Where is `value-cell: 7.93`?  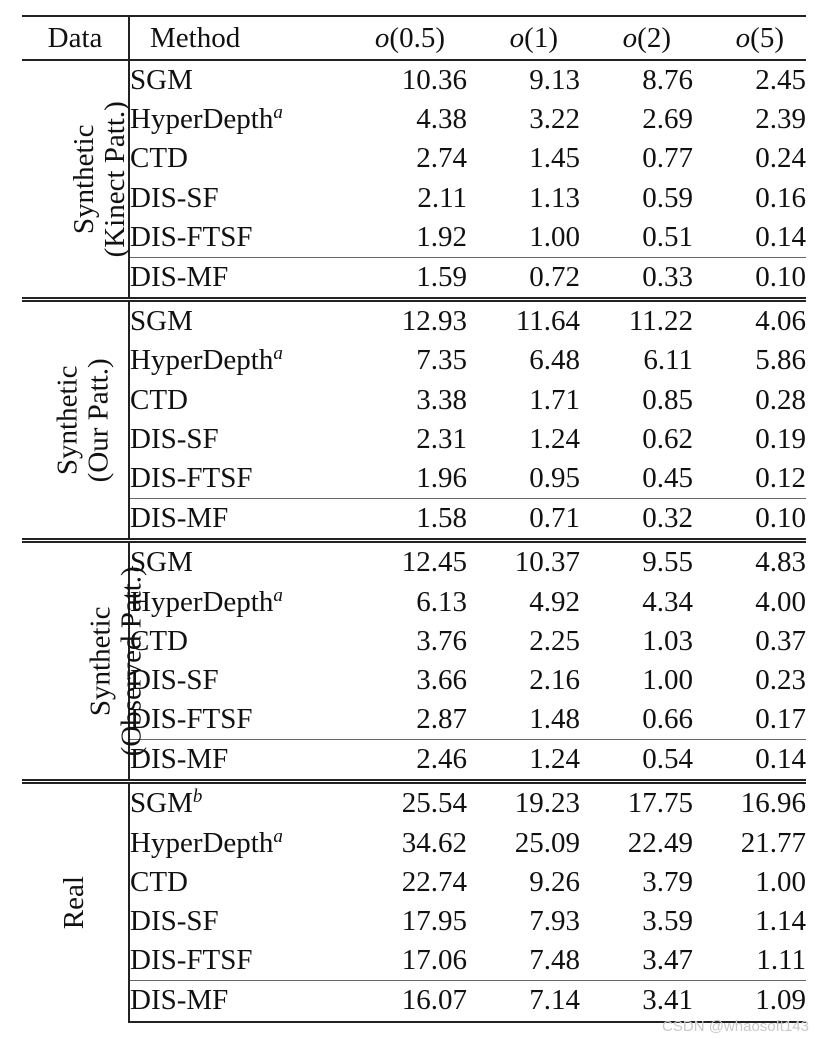
value-cell: 7.93 is located at coordinates (554, 921).